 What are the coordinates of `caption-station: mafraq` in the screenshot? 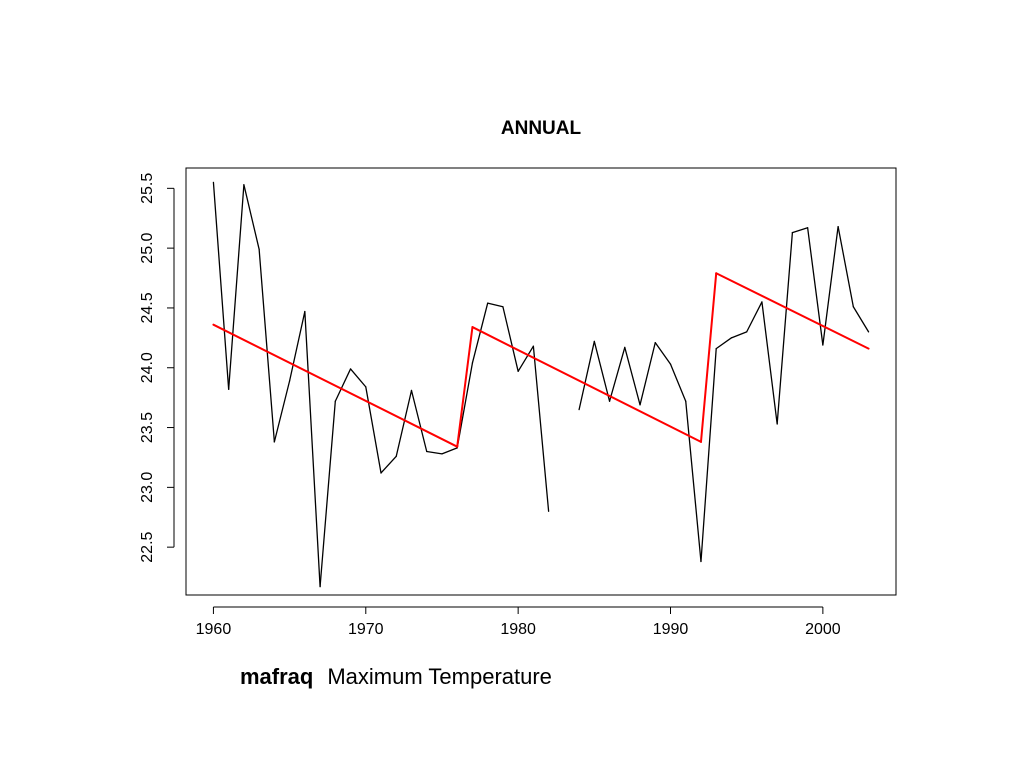 It's located at (277, 676).